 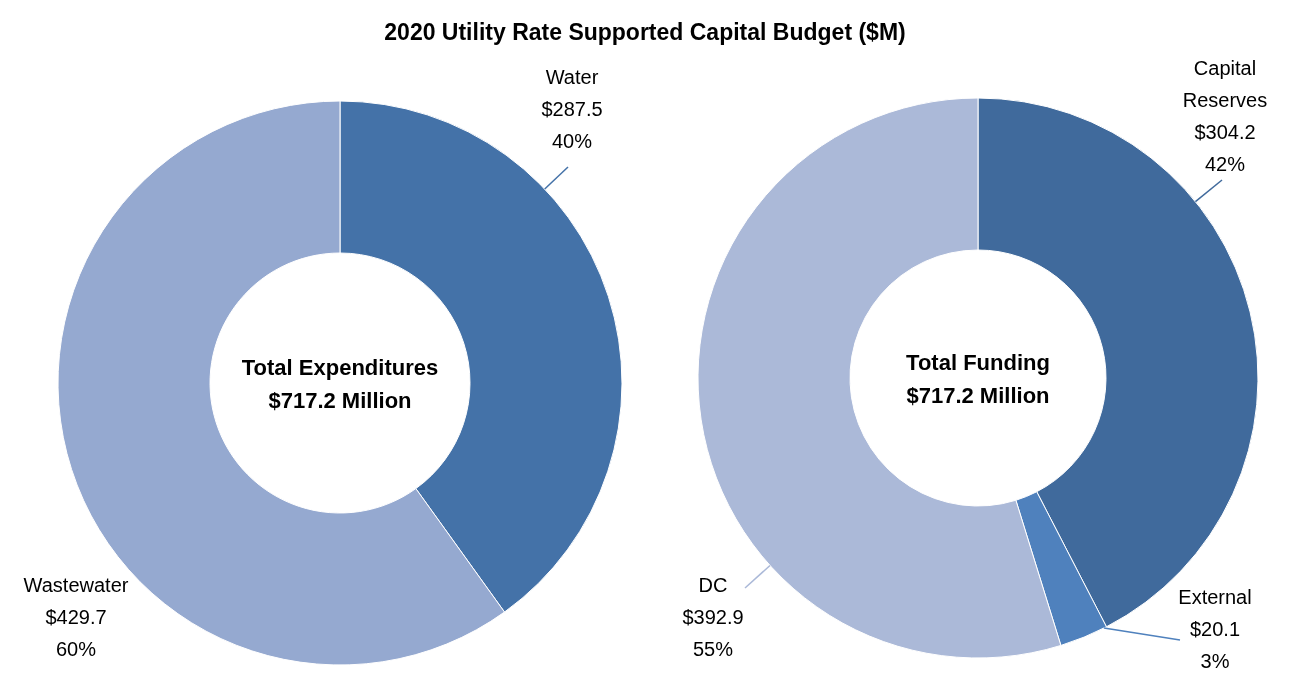 I want to click on slice-label: Wastewater, so click(x=76, y=585).